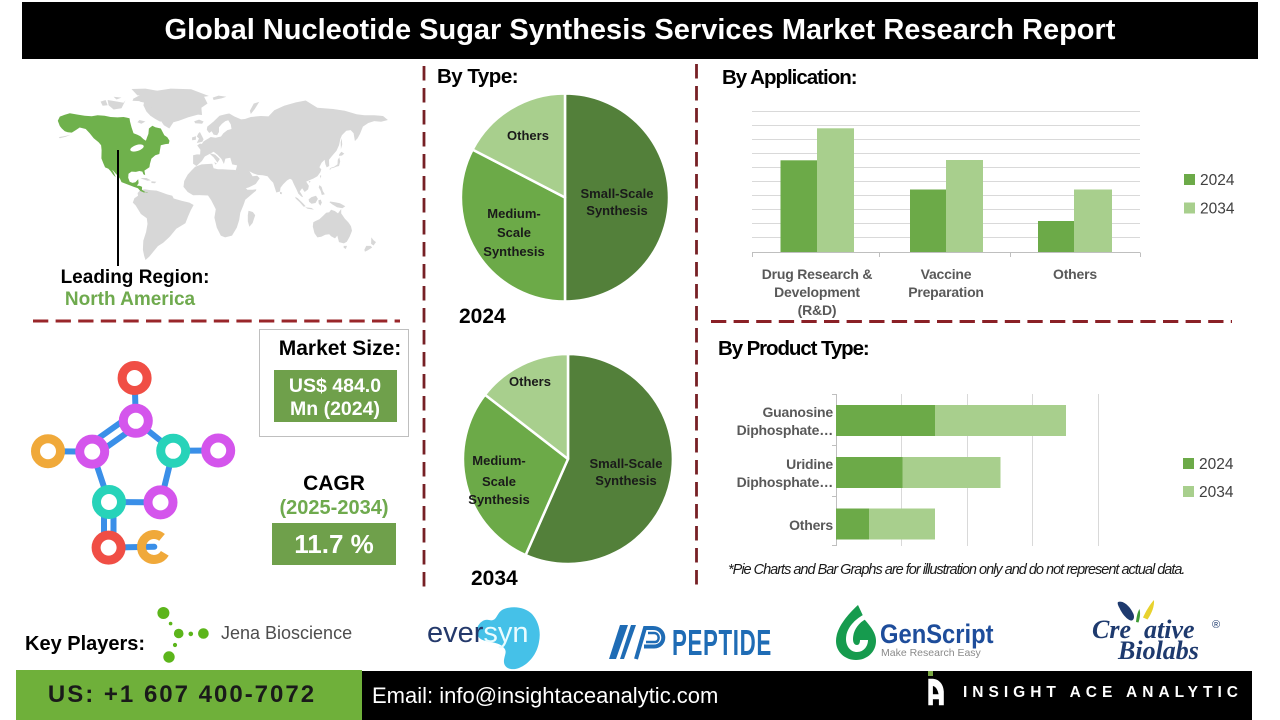  Describe the element at coordinates (817, 292) in the screenshot. I see `svg-text: Development` at that location.